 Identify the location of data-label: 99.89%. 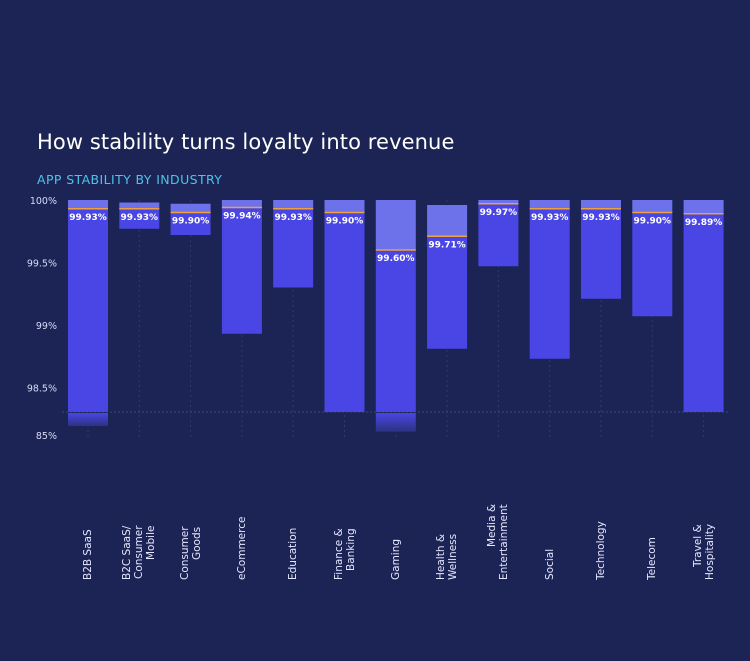
(704, 223).